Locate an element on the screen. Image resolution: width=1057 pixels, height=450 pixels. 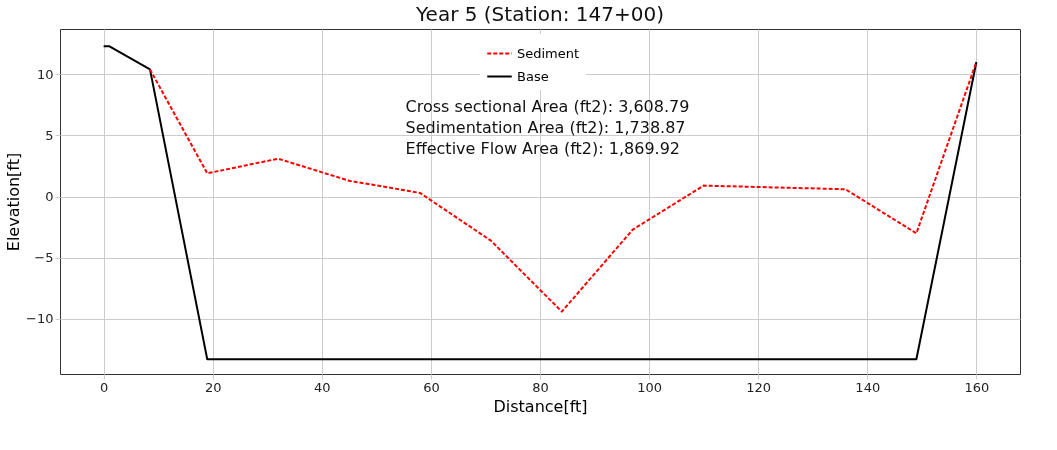
y-tick-label: −10 is located at coordinates (40, 319).